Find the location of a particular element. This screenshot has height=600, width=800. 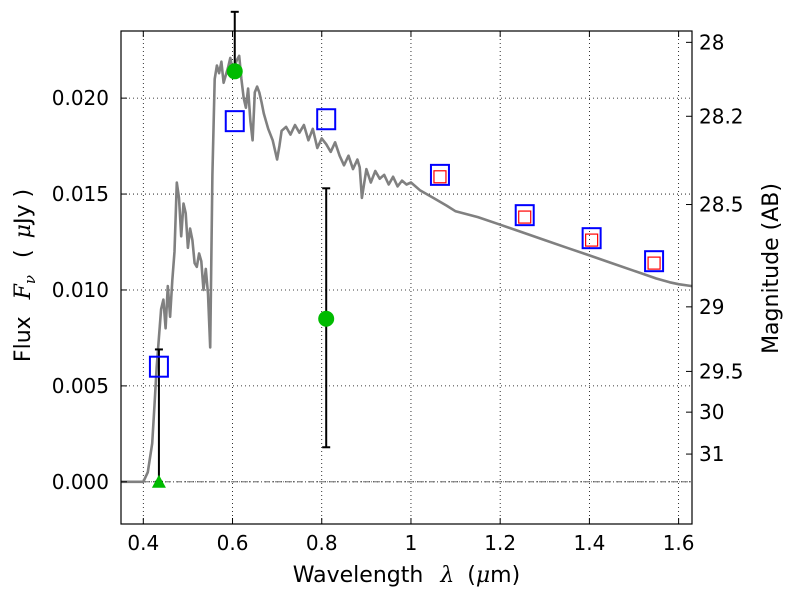

y-axis-label-prefix: Flux is located at coordinates (23, 339).